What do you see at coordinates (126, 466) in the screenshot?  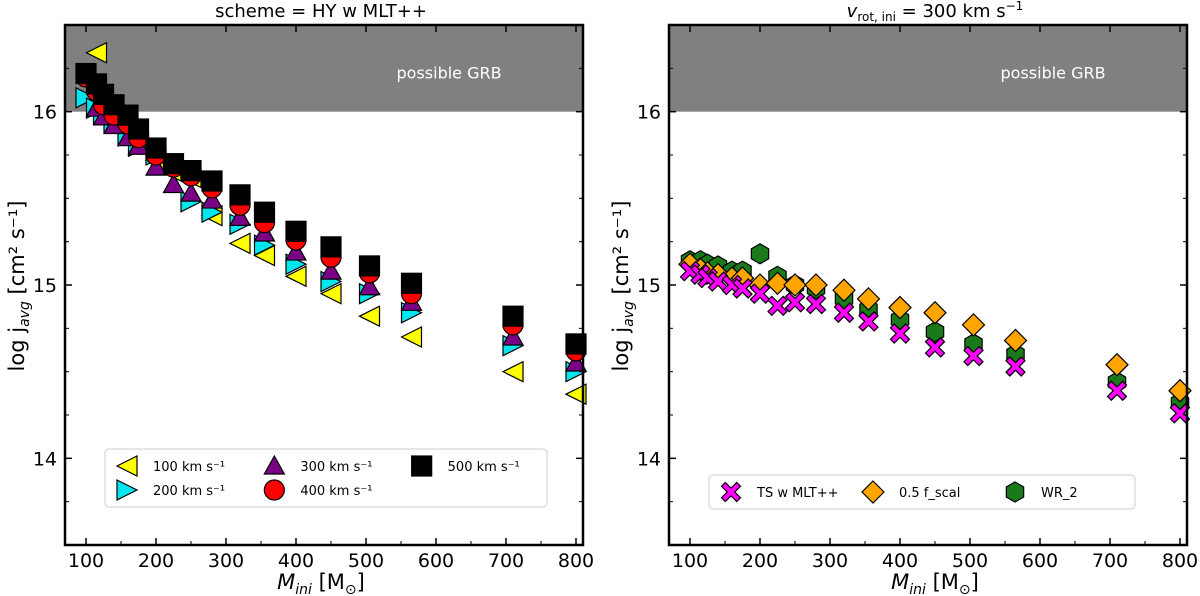 I see `legend-marker-triangle-left` at bounding box center [126, 466].